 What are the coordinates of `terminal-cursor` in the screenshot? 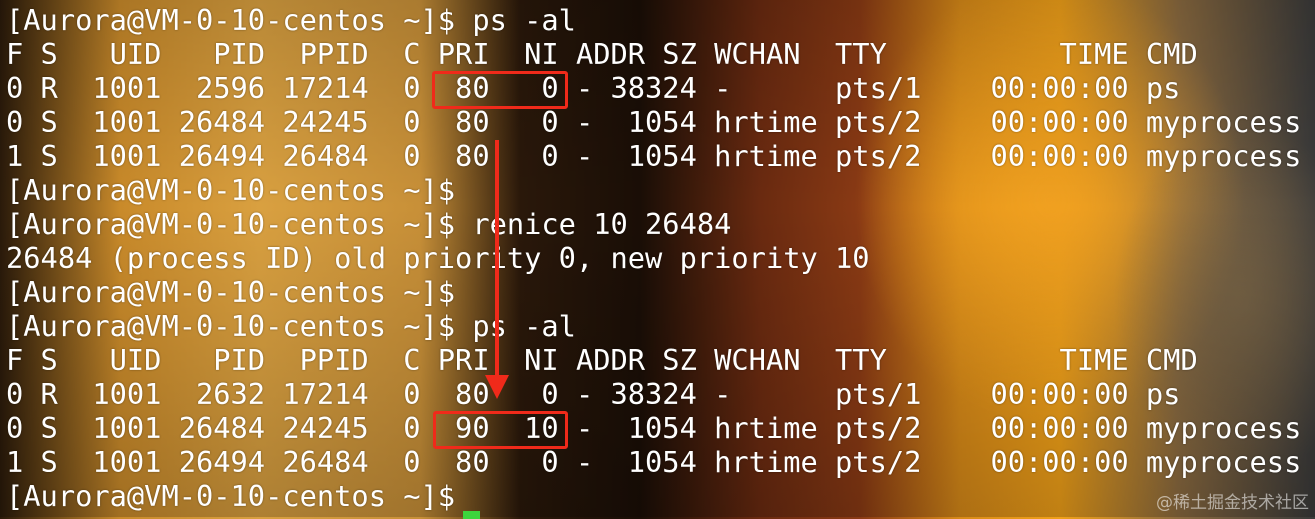 It's located at (471, 515).